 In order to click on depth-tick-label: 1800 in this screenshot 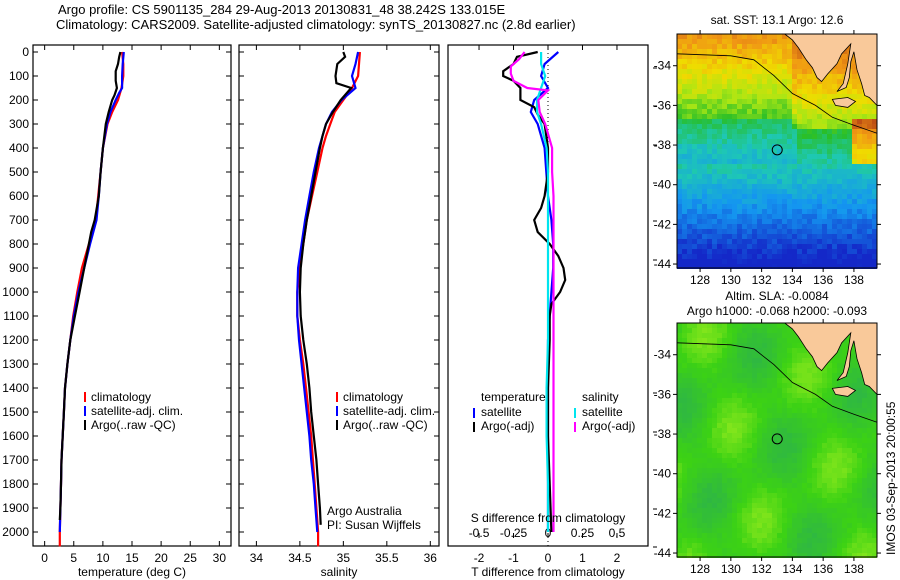, I will do `click(15, 484)`.